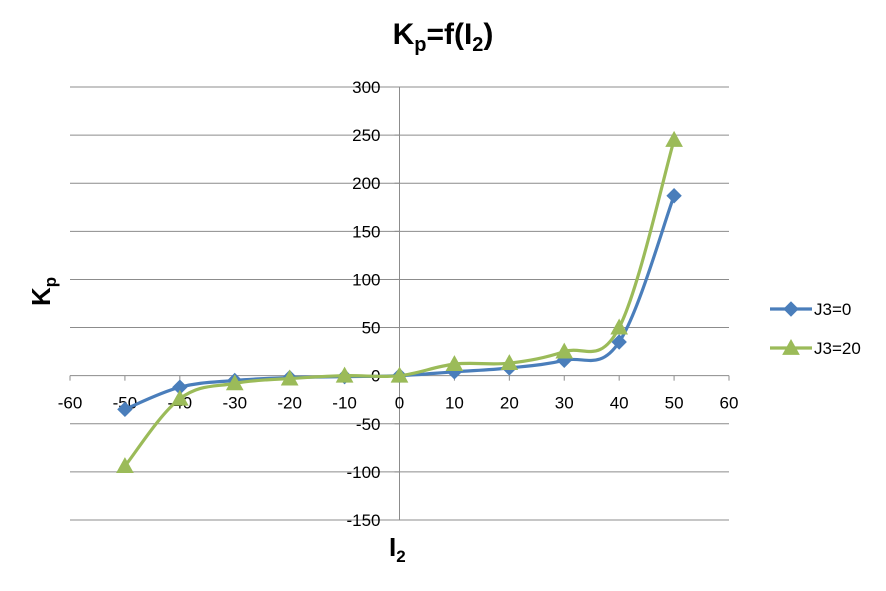 The image size is (886, 591). Describe the element at coordinates (366, 87) in the screenshot. I see `y-tick-label: 300` at that location.